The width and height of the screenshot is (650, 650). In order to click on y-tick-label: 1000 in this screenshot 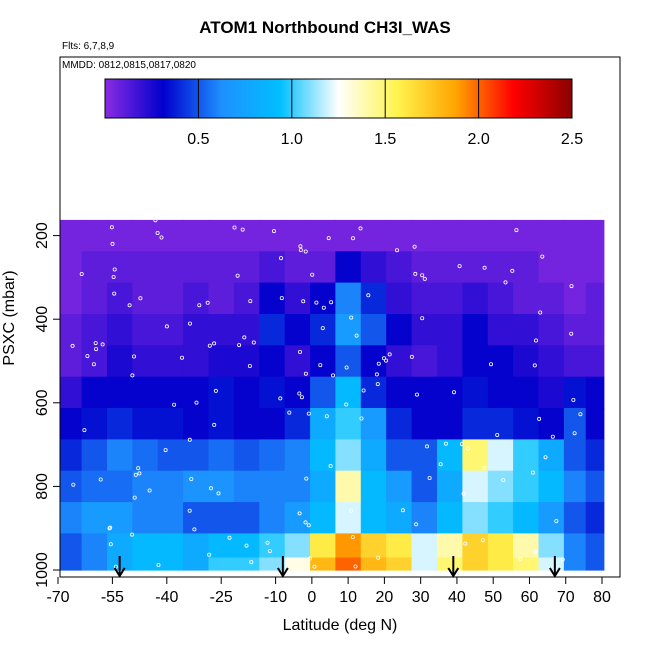, I will do `click(42, 570)`.